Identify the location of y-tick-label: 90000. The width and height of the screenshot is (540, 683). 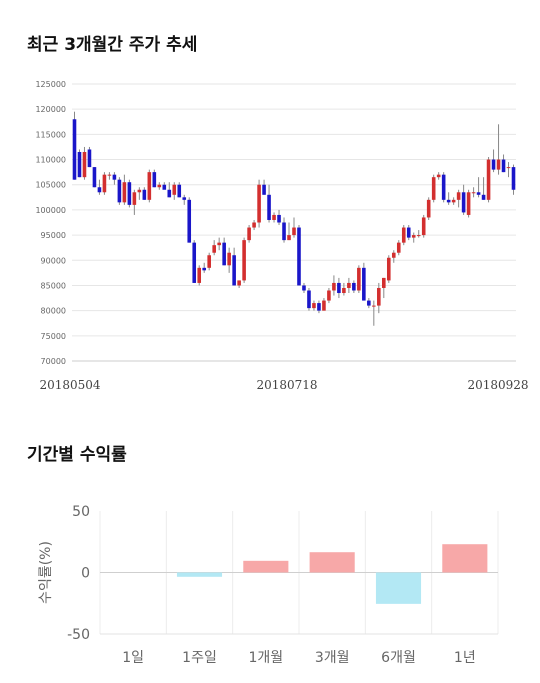
(53, 260).